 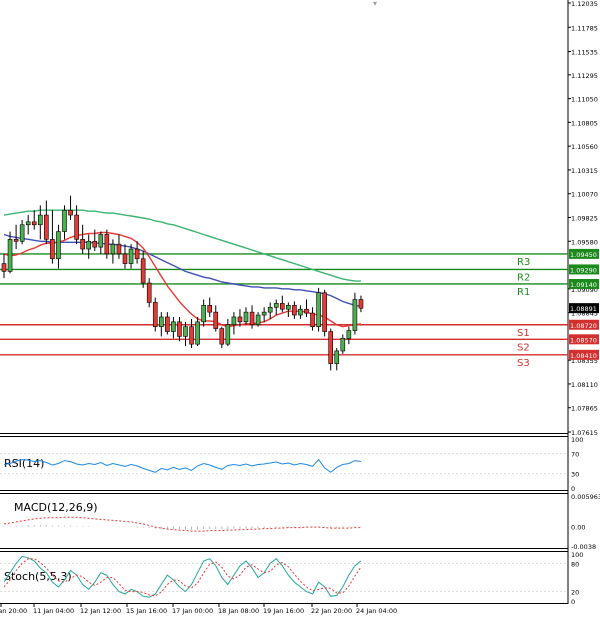 I want to click on price-tick-label: 1.07615, so click(x=584, y=433).